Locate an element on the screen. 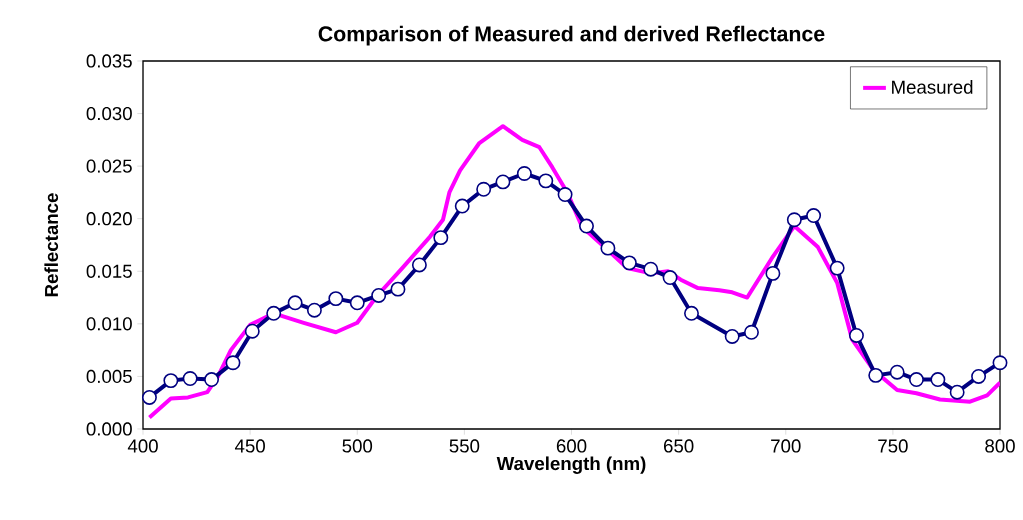 This screenshot has height=520, width=1023. y-tick-label: 0.015 is located at coordinates (109, 271).